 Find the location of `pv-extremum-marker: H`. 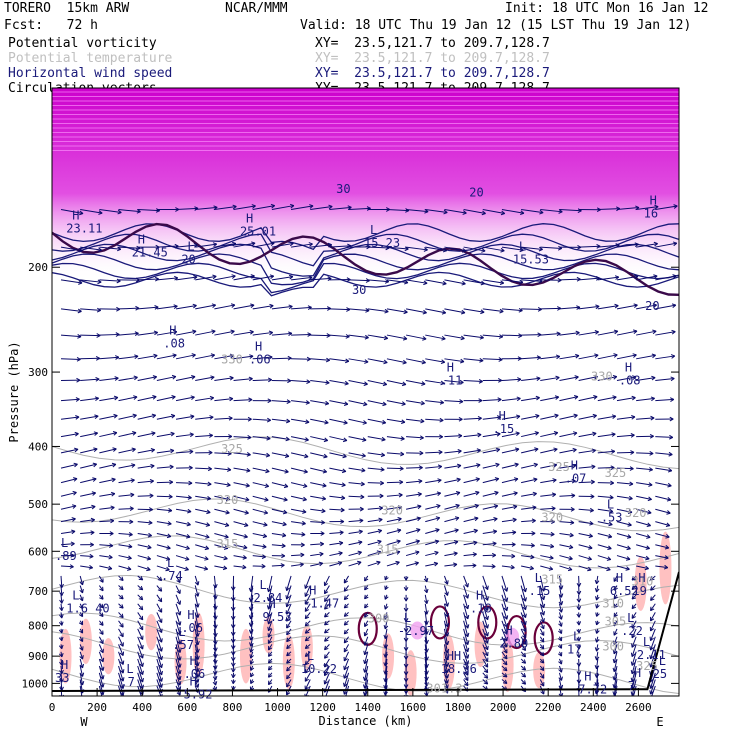

pv-extremum-marker: H is located at coordinates (172, 331).